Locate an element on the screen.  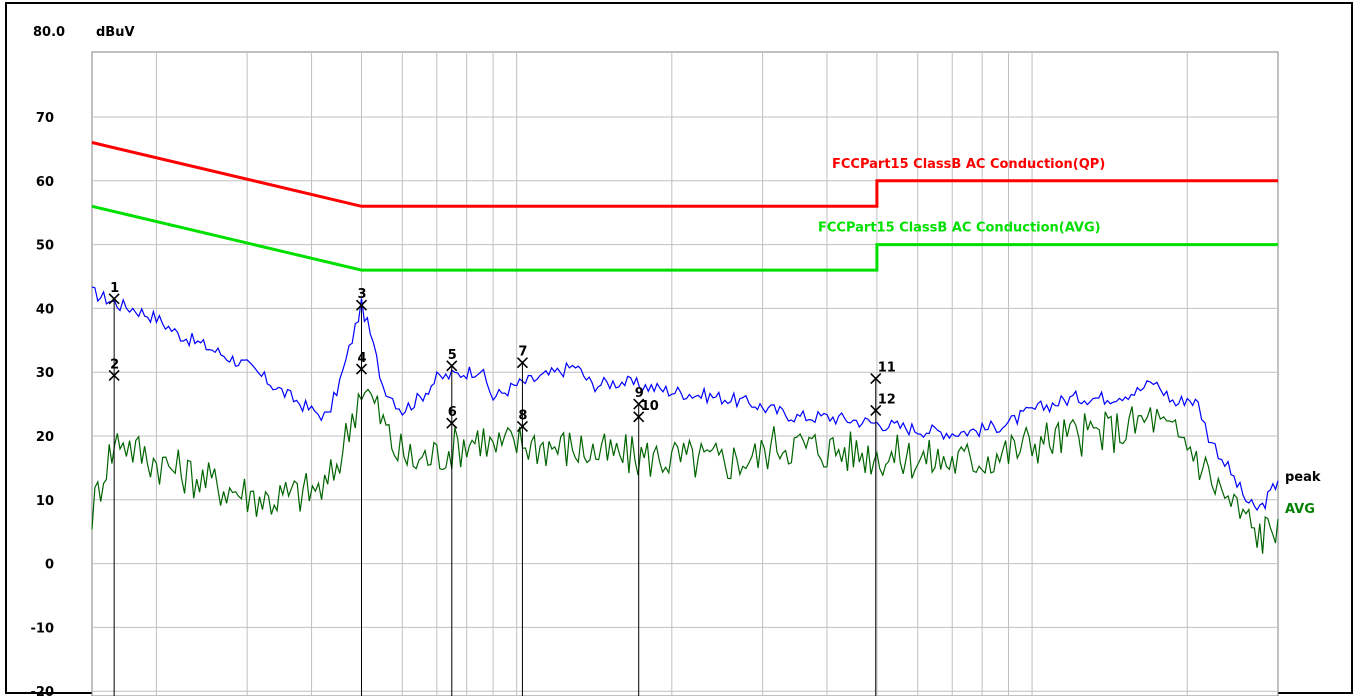
y-tick-label: 0 is located at coordinates (49, 565).